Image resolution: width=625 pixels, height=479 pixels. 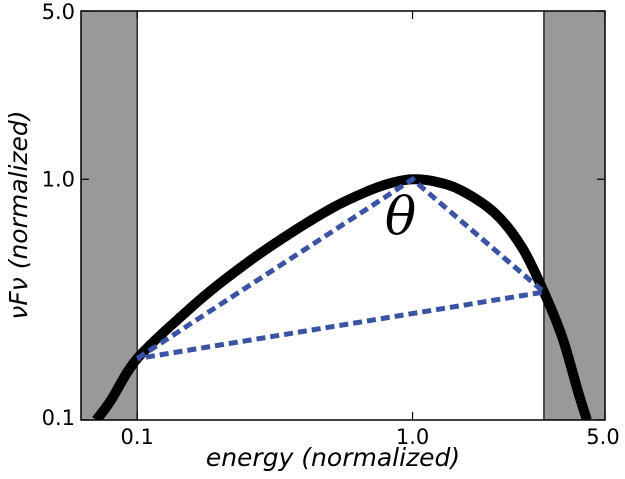 What do you see at coordinates (602, 437) in the screenshot?
I see `x-tick-label-2: 5.0` at bounding box center [602, 437].